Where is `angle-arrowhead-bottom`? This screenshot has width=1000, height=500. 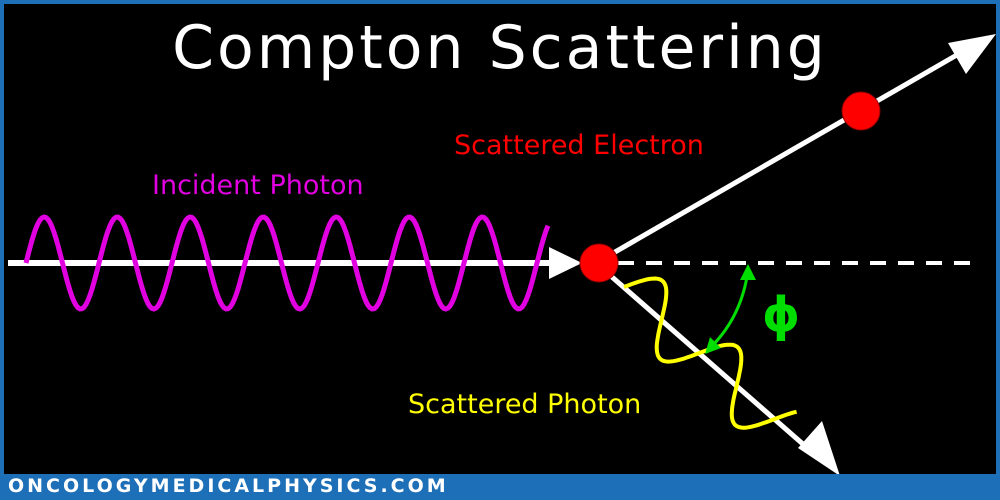 angle-arrowhead-bottom is located at coordinates (713, 345).